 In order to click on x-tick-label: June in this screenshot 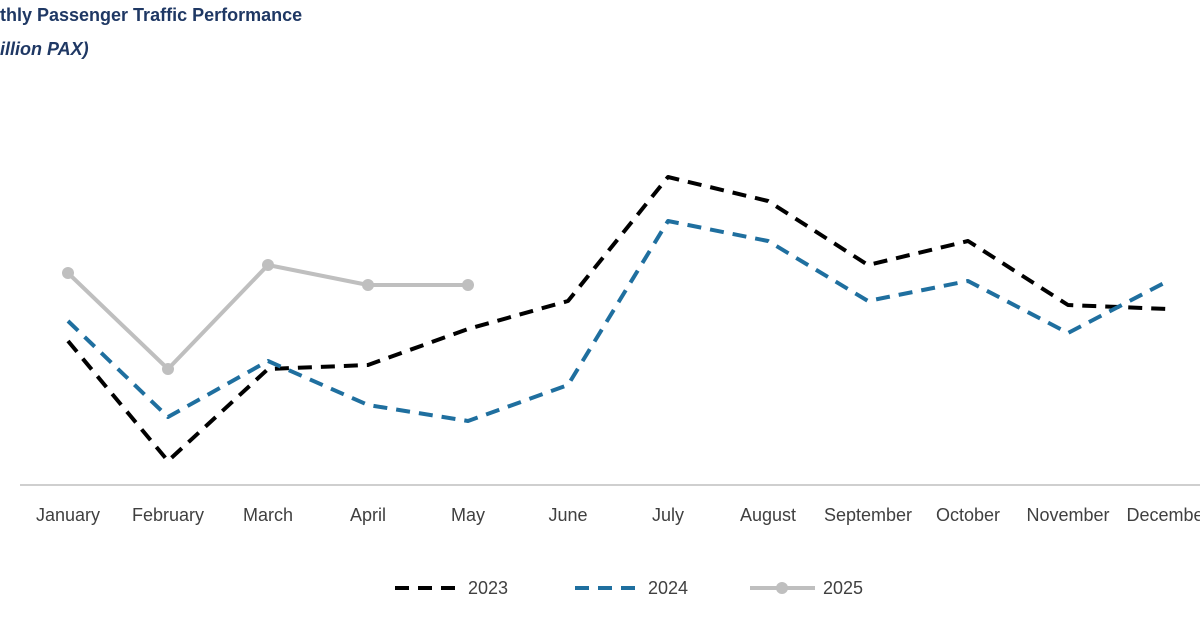, I will do `click(567, 515)`.